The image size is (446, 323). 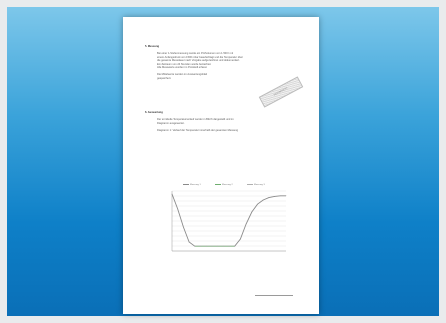 What do you see at coordinates (281, 92) in the screenshot?
I see `diagonal-stamp: PRÜFBERICHT` at bounding box center [281, 92].